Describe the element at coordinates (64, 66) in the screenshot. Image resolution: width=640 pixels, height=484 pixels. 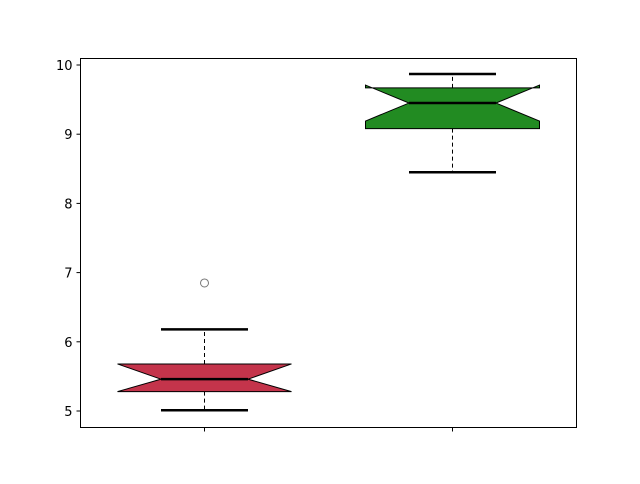
I see `y-tick-label: 10` at that location.